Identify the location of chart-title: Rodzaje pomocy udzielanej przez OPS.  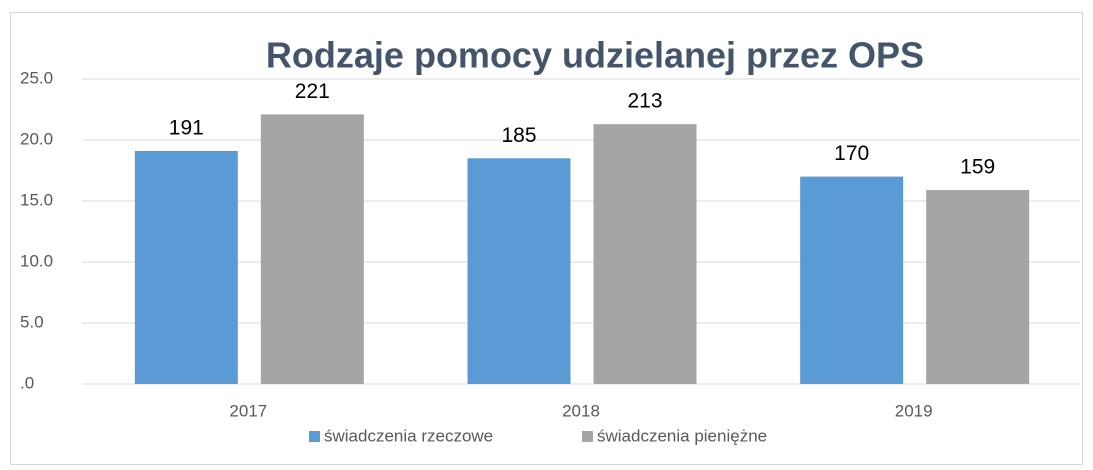
(595, 55).